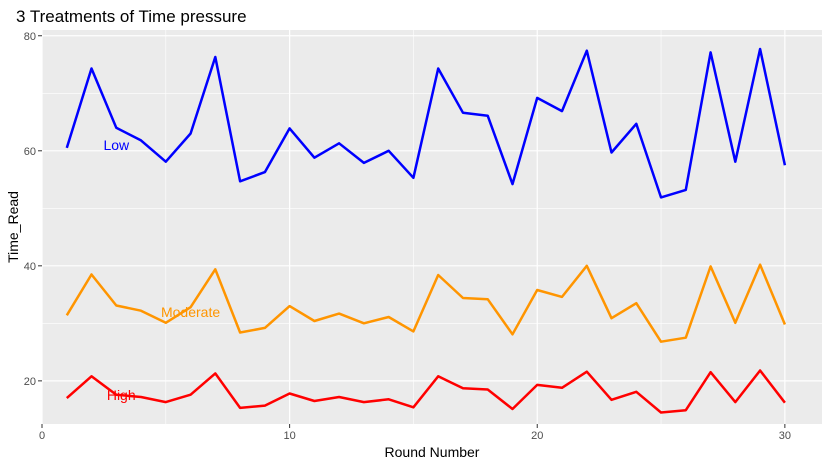 This screenshot has height=463, width=831. Describe the element at coordinates (537, 436) in the screenshot. I see `x-tick-label: 20` at that location.